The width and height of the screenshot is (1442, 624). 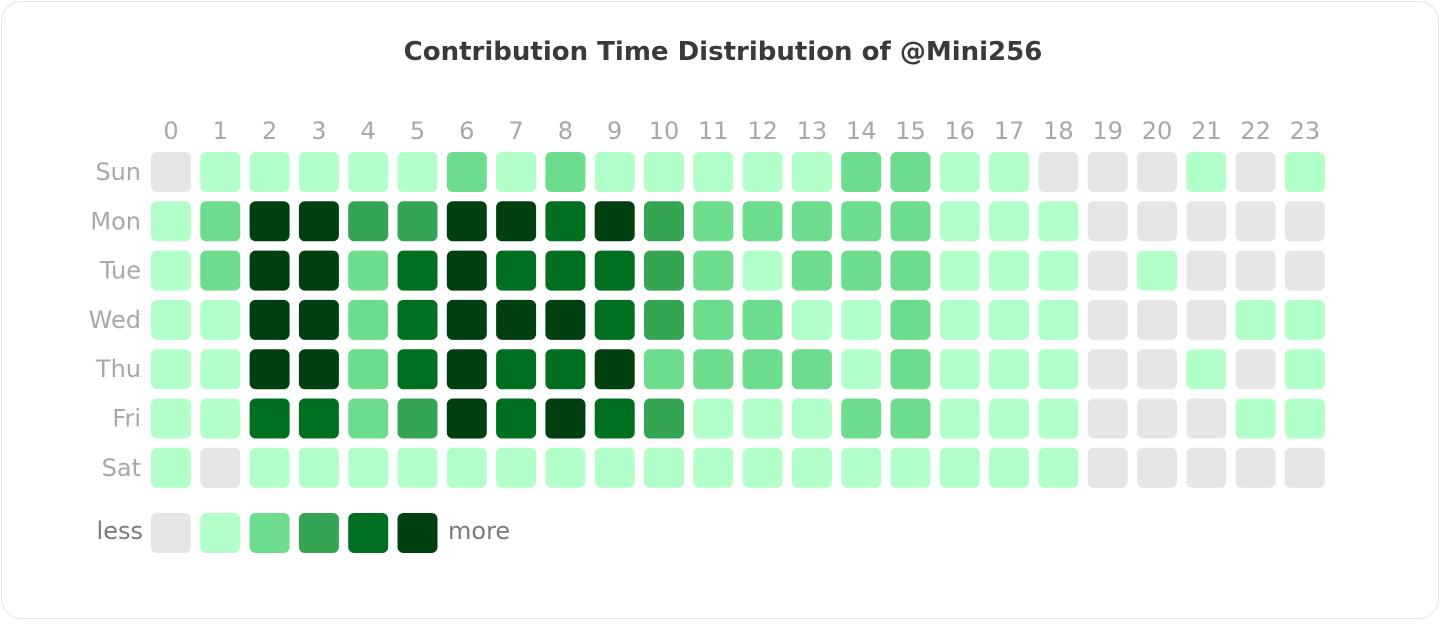 What do you see at coordinates (1157, 131) in the screenshot?
I see `hour-label: 20` at bounding box center [1157, 131].